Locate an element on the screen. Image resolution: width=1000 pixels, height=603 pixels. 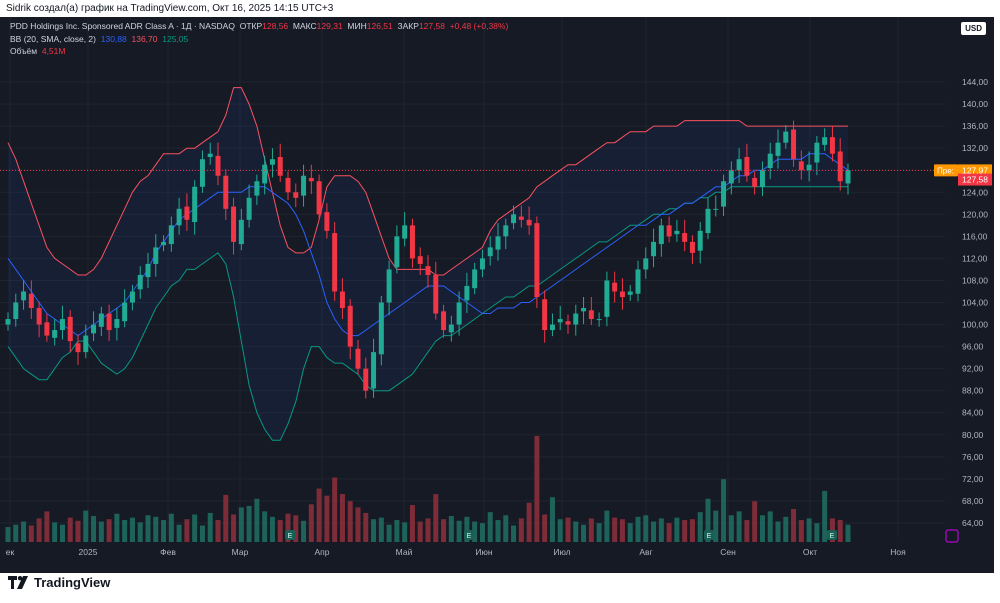
tradingview-logo: TradingView is located at coordinates (59, 582).